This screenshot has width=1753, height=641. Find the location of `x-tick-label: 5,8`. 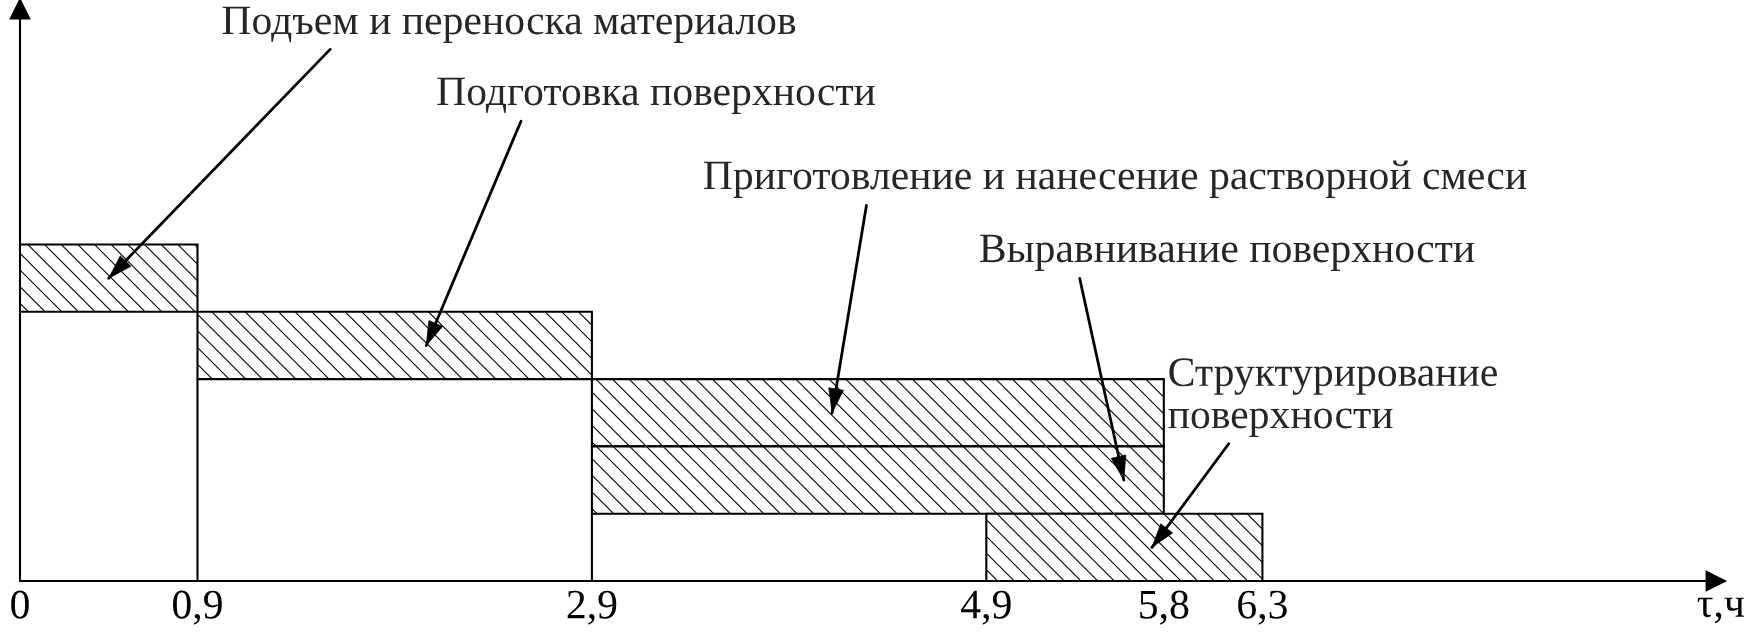

x-tick-label: 5,8 is located at coordinates (1164, 607).